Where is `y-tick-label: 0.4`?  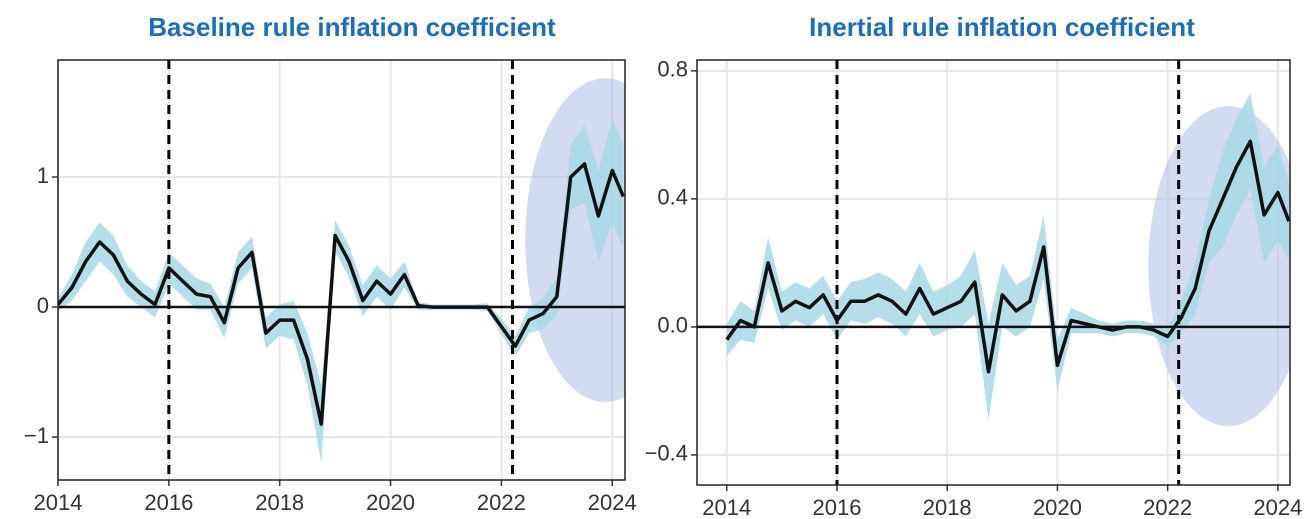
y-tick-label: 0.4 is located at coordinates (672, 197).